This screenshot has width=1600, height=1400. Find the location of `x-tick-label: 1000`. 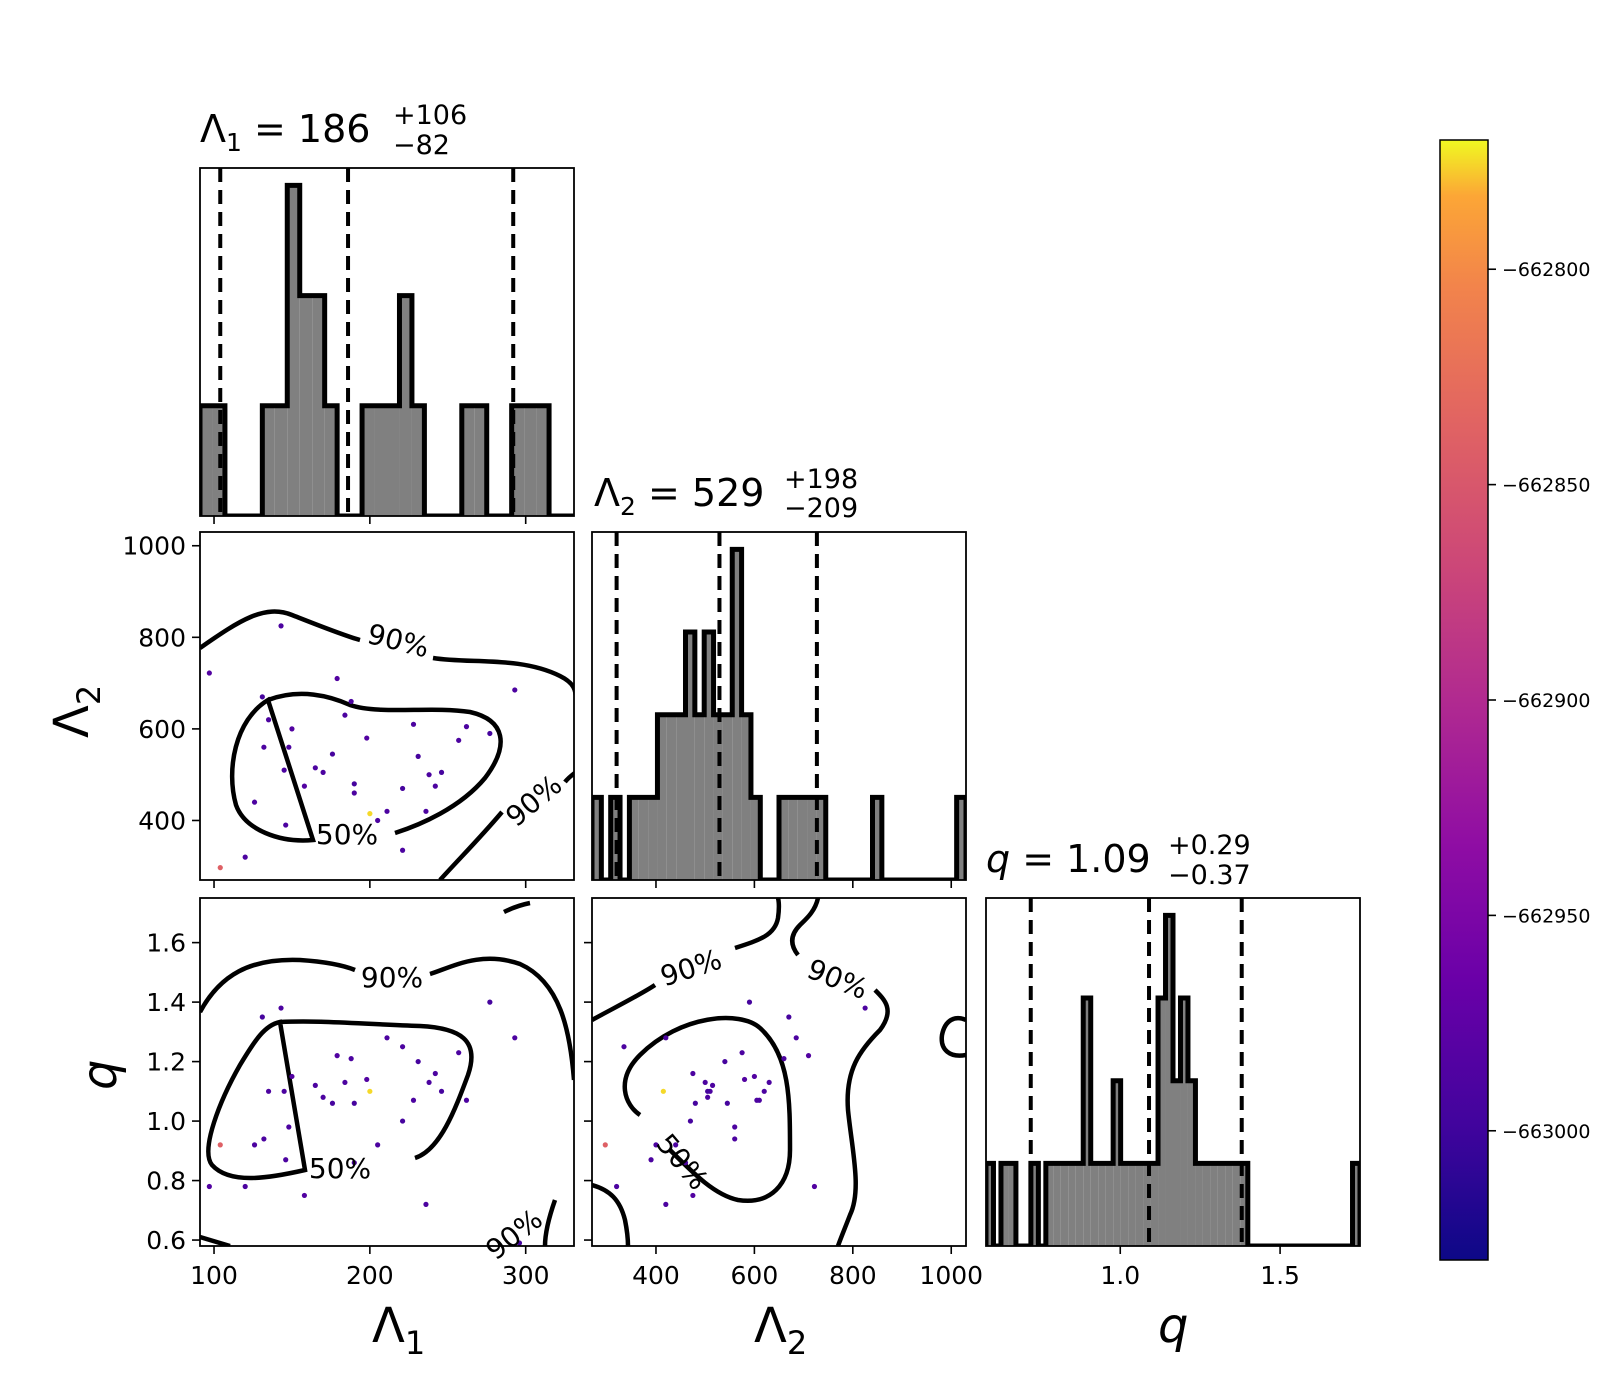

x-tick-label: 1000 is located at coordinates (951, 1275).